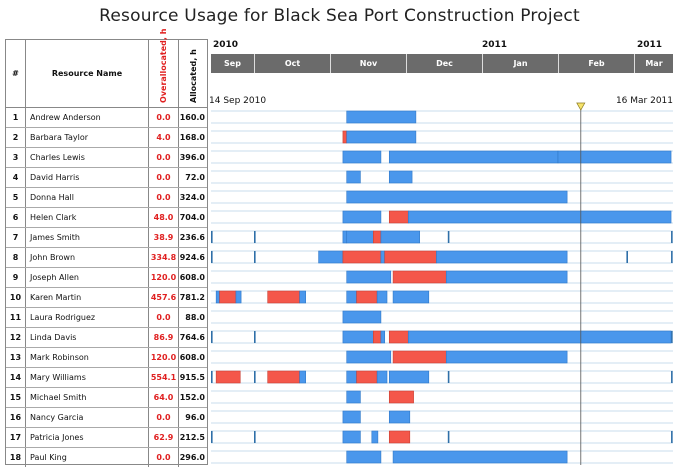  I want to click on month-label: Dec, so click(444, 63).